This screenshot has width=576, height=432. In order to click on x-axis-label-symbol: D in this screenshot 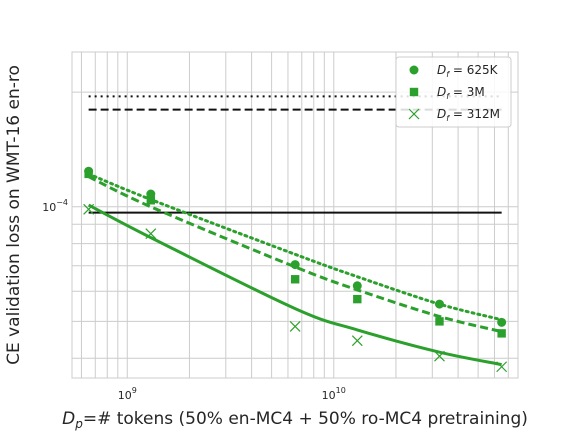, I will do `click(68, 419)`.